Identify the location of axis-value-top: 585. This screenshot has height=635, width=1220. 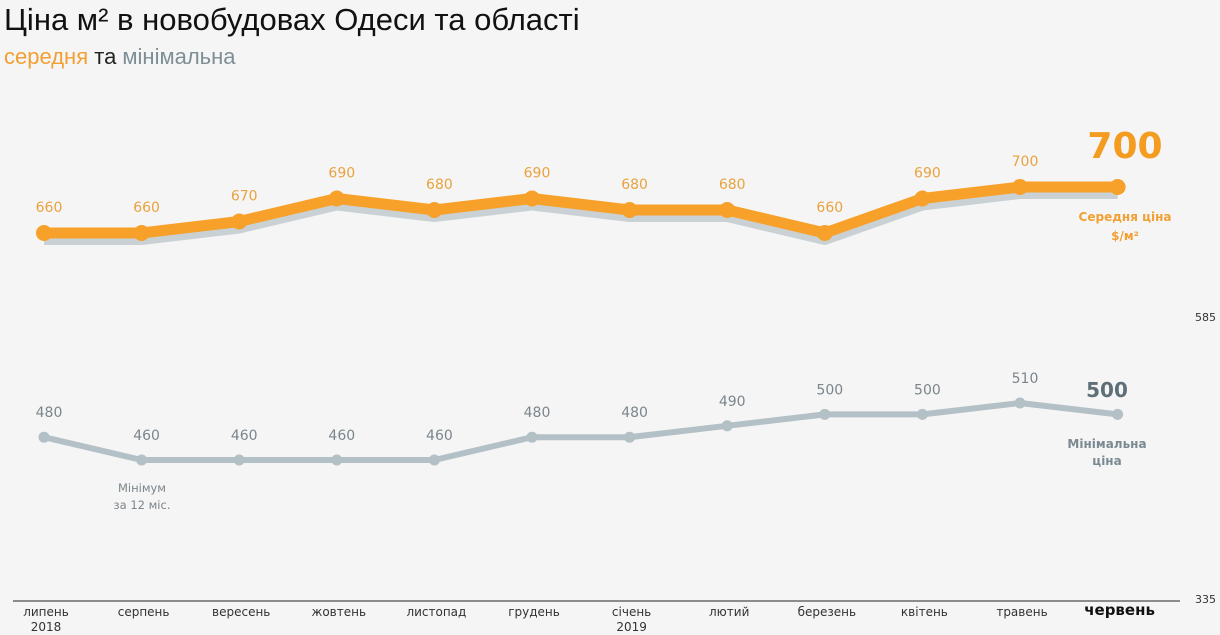
(1205, 317).